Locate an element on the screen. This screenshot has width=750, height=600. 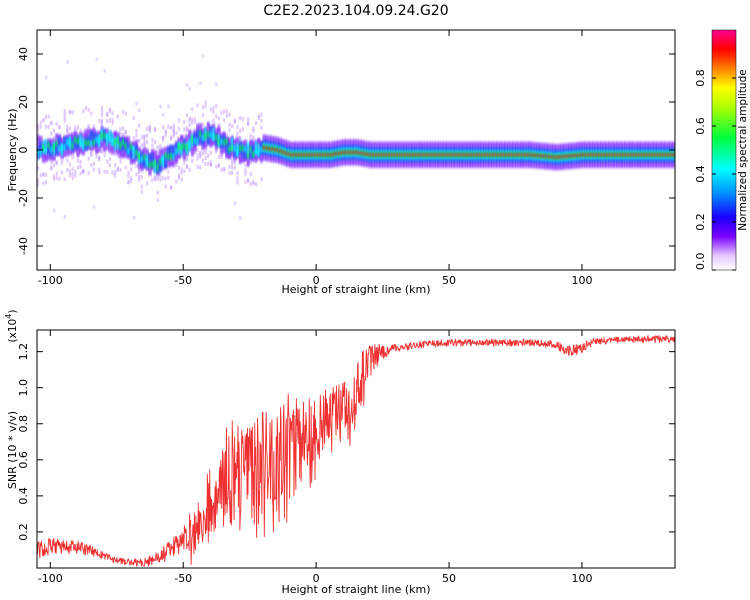
colorbar-ticks: 0.0 0.2 0.4 0.6 0.8 is located at coordinates (715, 170).